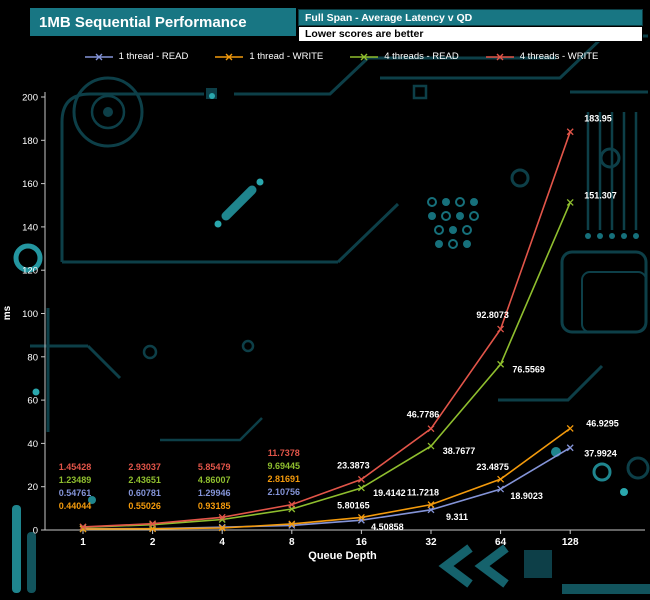 This screenshot has height=600, width=650. What do you see at coordinates (75, 506) in the screenshot?
I see `data-label: 0.44044` at bounding box center [75, 506].